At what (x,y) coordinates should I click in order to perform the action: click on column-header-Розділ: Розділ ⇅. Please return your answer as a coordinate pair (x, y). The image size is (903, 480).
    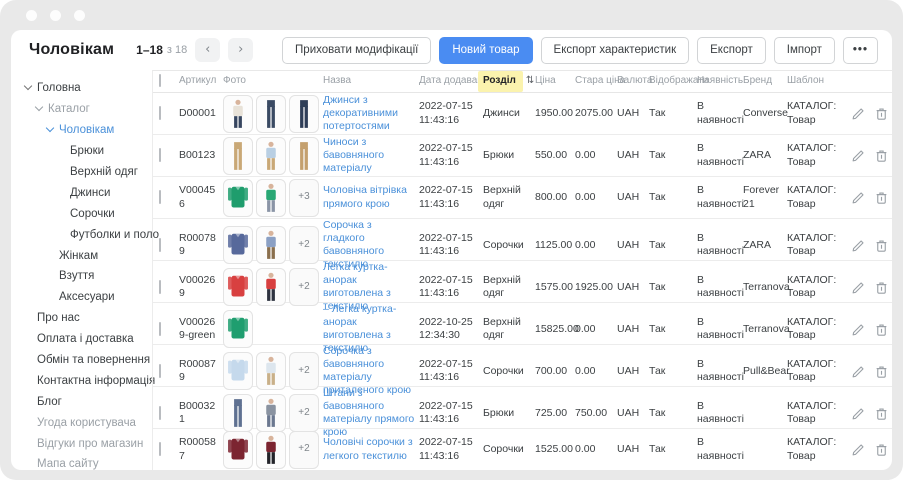
    Looking at the image, I should click on (506, 81).